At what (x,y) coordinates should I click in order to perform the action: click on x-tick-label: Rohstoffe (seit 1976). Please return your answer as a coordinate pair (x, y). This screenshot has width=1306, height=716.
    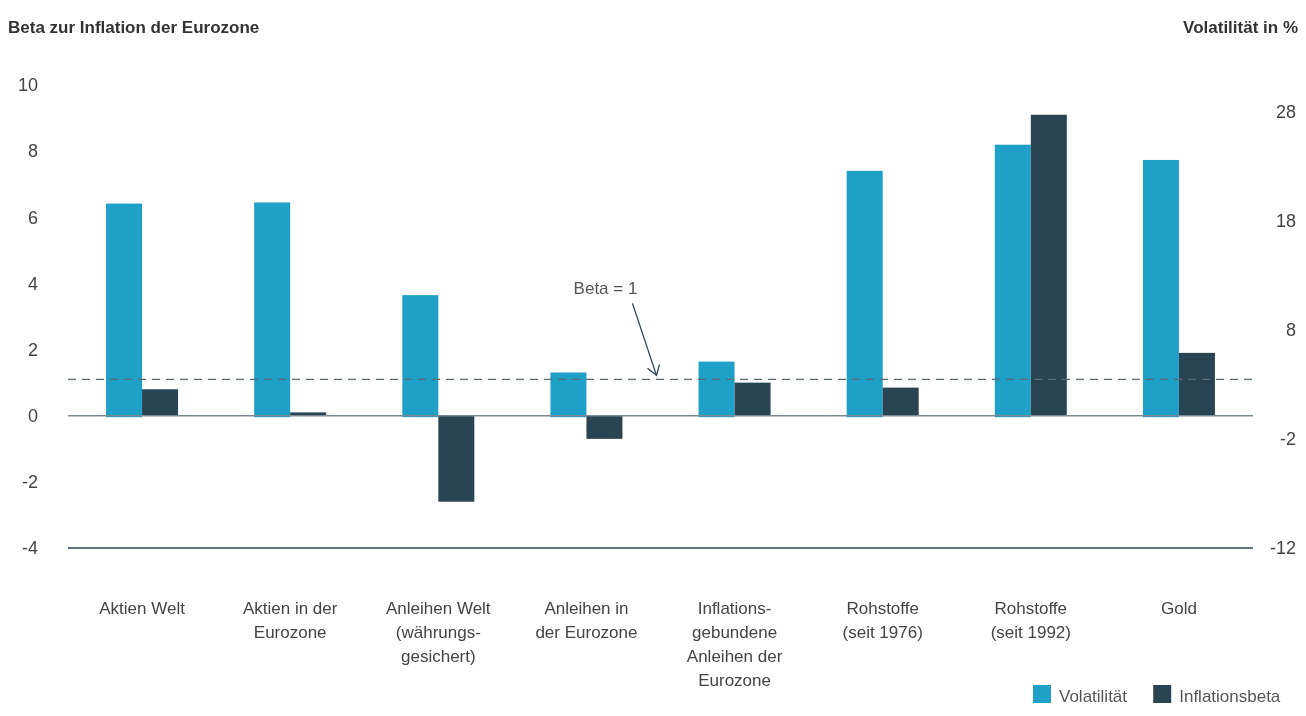
    Looking at the image, I should click on (882, 620).